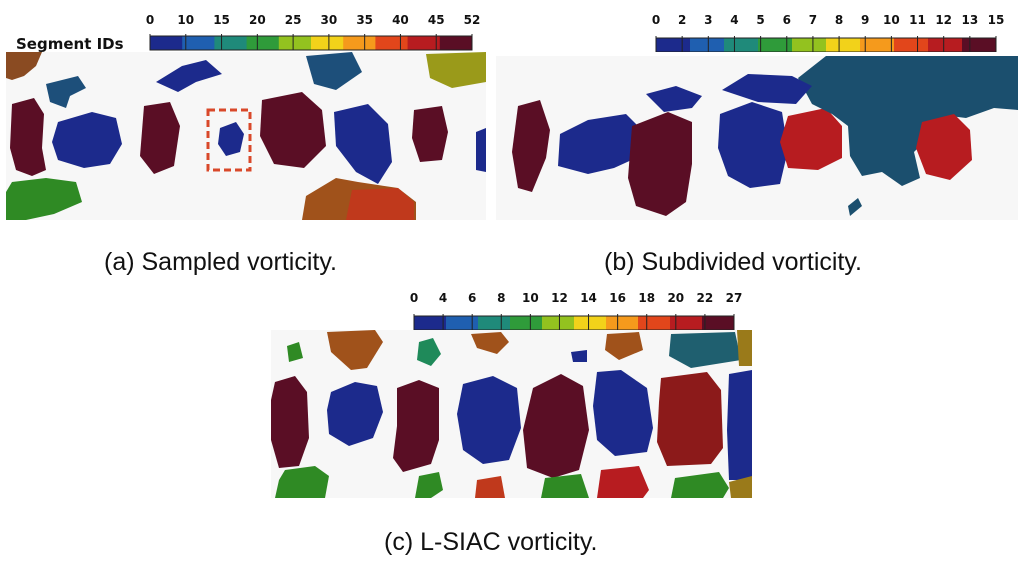 The width and height of the screenshot is (1024, 567). I want to click on colorbar-tick-label: 25, so click(293, 20).